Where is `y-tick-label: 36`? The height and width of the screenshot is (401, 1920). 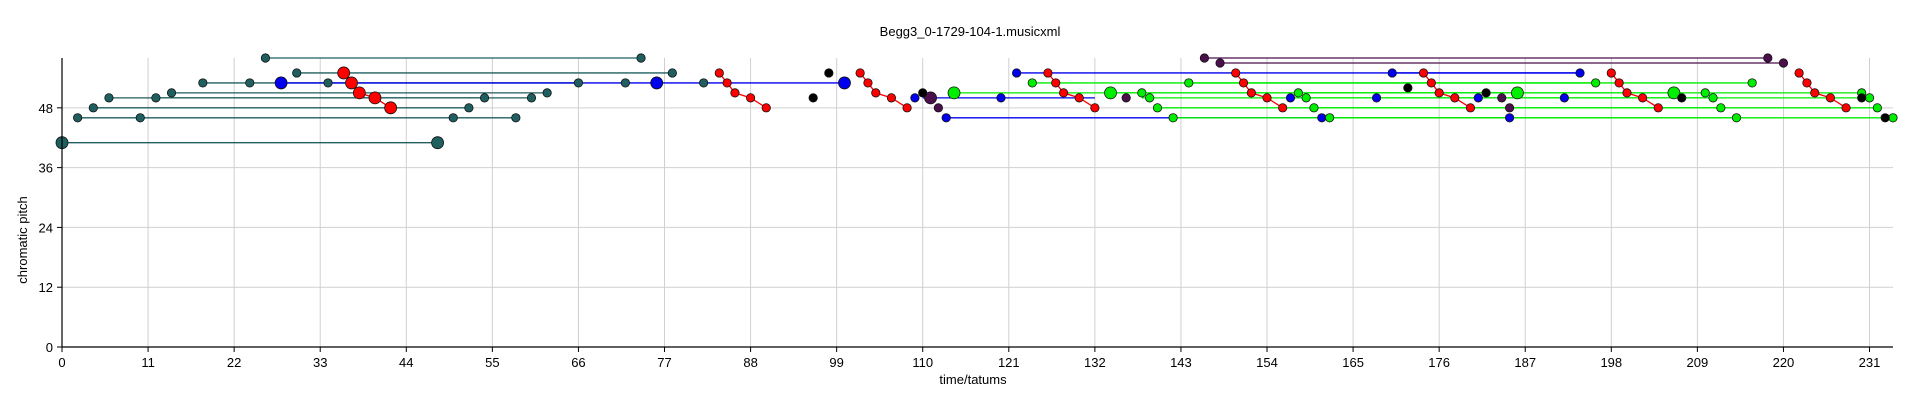 y-tick-label: 36 is located at coordinates (46, 168).